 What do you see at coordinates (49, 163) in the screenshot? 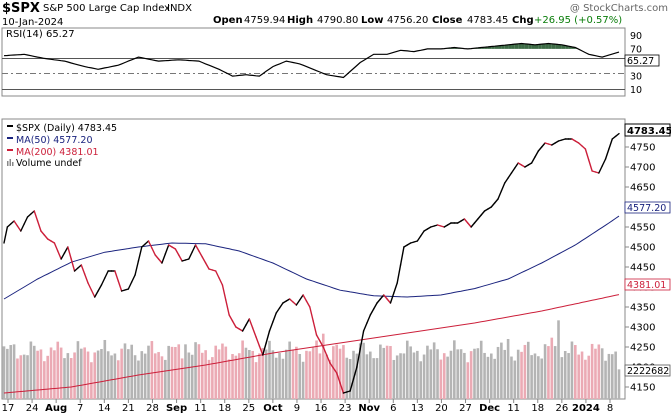
I see `legend-volume: Volume undef` at bounding box center [49, 163].